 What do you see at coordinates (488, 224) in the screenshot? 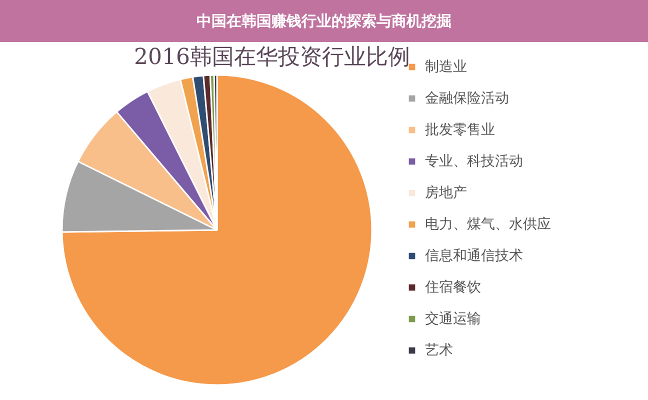
I see `legend-label: 电力、煤气、水供应` at bounding box center [488, 224].